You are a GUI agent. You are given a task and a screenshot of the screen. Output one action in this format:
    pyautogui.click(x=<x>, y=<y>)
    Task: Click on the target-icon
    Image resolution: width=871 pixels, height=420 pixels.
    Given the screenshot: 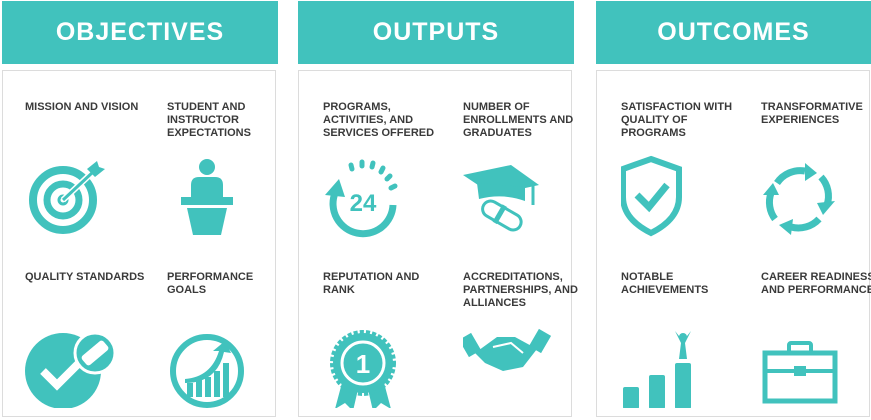 What is the action you would take?
    pyautogui.click(x=65, y=195)
    